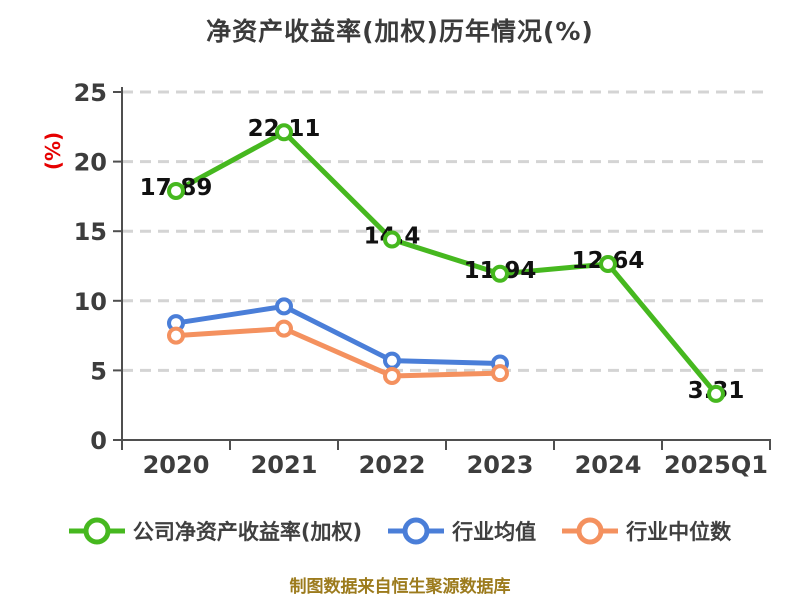  I want to click on data-point-2-2021, so click(284, 328).